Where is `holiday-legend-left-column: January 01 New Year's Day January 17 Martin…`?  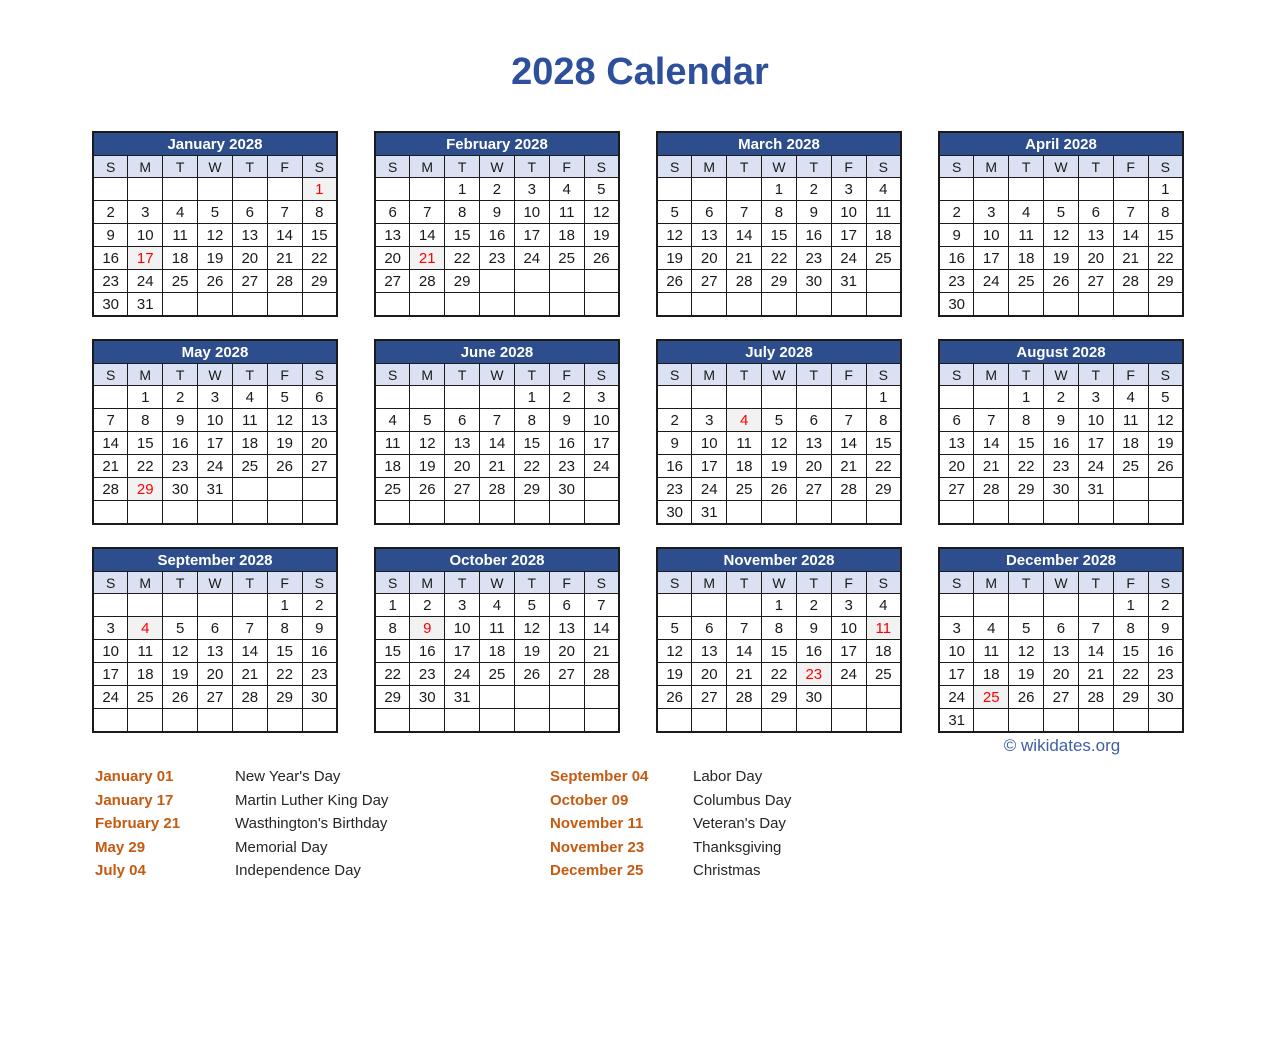 holiday-legend-left-column: January 01 New Year's Day January 17 Martin… is located at coordinates (322, 824).